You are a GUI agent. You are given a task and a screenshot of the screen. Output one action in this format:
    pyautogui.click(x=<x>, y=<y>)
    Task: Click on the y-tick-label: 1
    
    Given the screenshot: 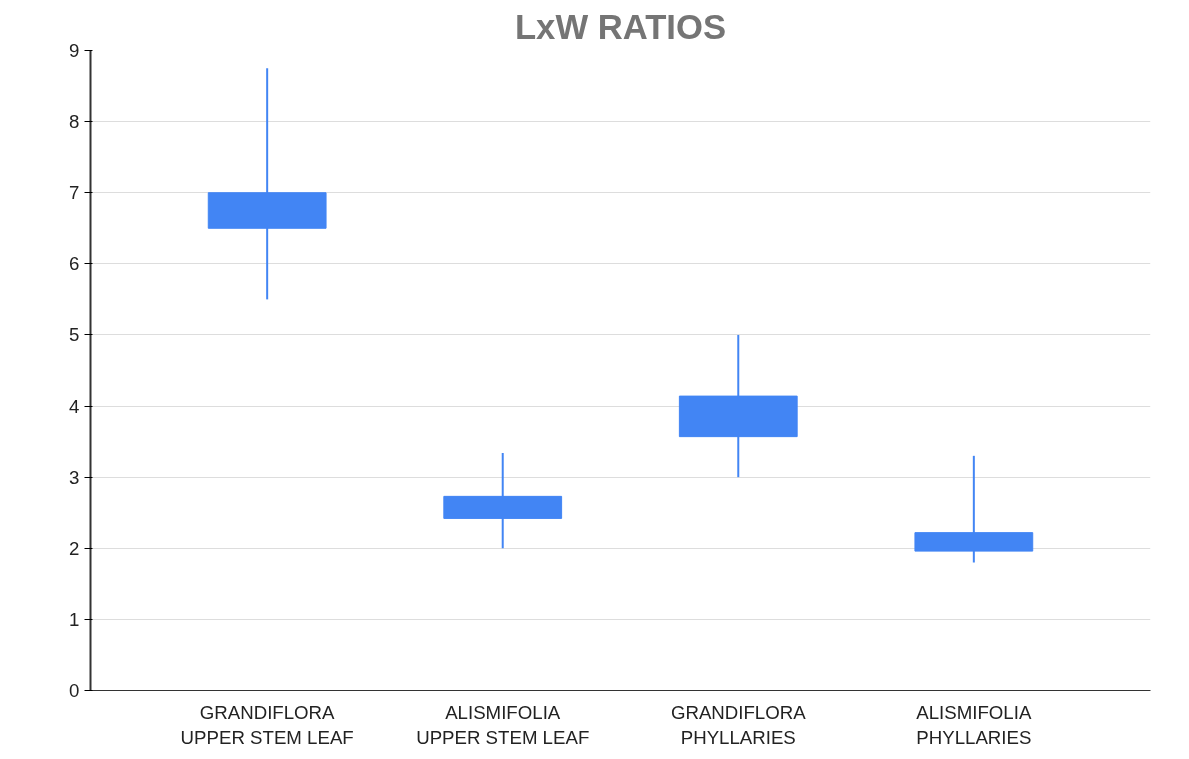 What is the action you would take?
    pyautogui.click(x=74, y=619)
    